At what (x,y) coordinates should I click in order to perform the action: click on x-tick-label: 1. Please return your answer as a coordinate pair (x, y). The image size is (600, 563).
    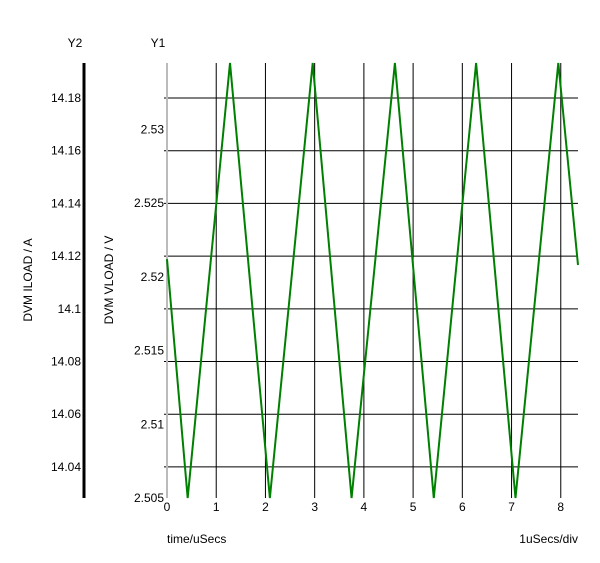
    Looking at the image, I should click on (216, 507).